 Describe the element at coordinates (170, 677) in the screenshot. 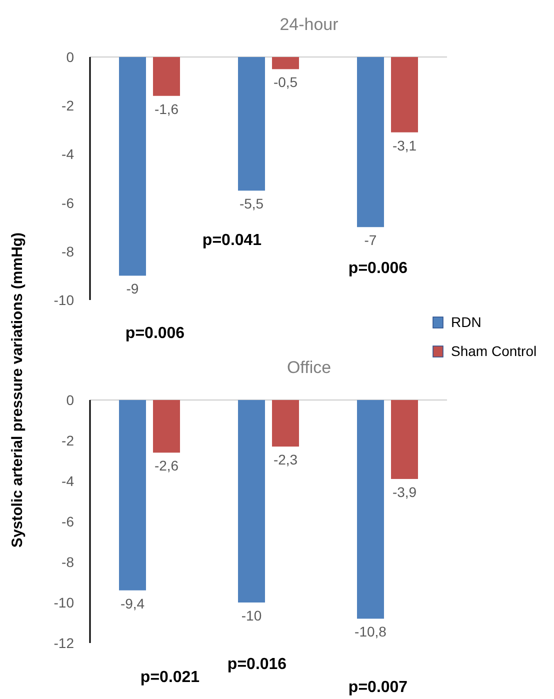

I see `text: p=0.021` at that location.